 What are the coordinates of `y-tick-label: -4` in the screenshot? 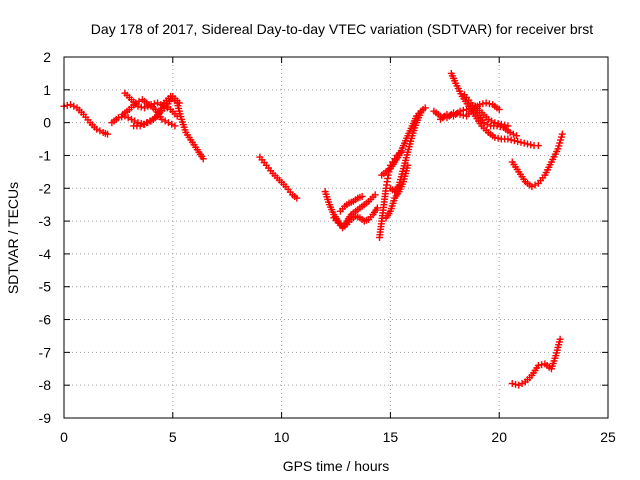 It's located at (45, 254).